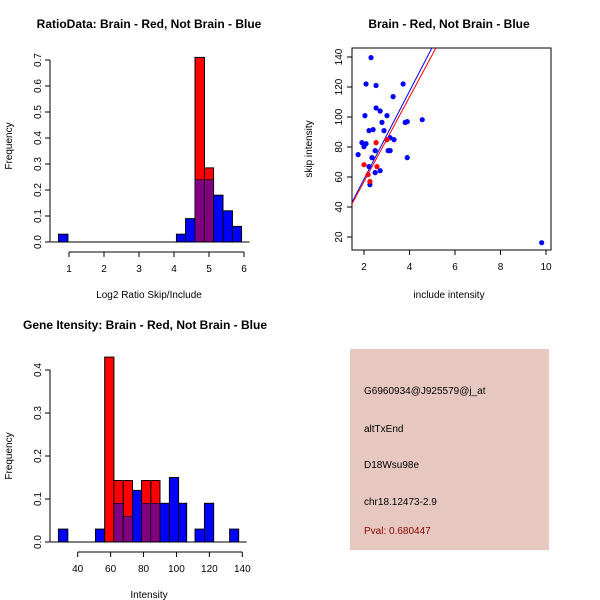 Image resolution: width=600 pixels, height=600 pixels. Describe the element at coordinates (38, 86) in the screenshot. I see `ratio-y-tick-label: 0.6` at that location.